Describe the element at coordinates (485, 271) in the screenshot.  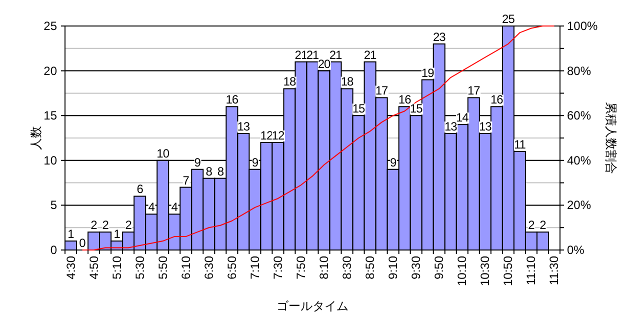
I see `x-tick-label: 10:30` at that location.